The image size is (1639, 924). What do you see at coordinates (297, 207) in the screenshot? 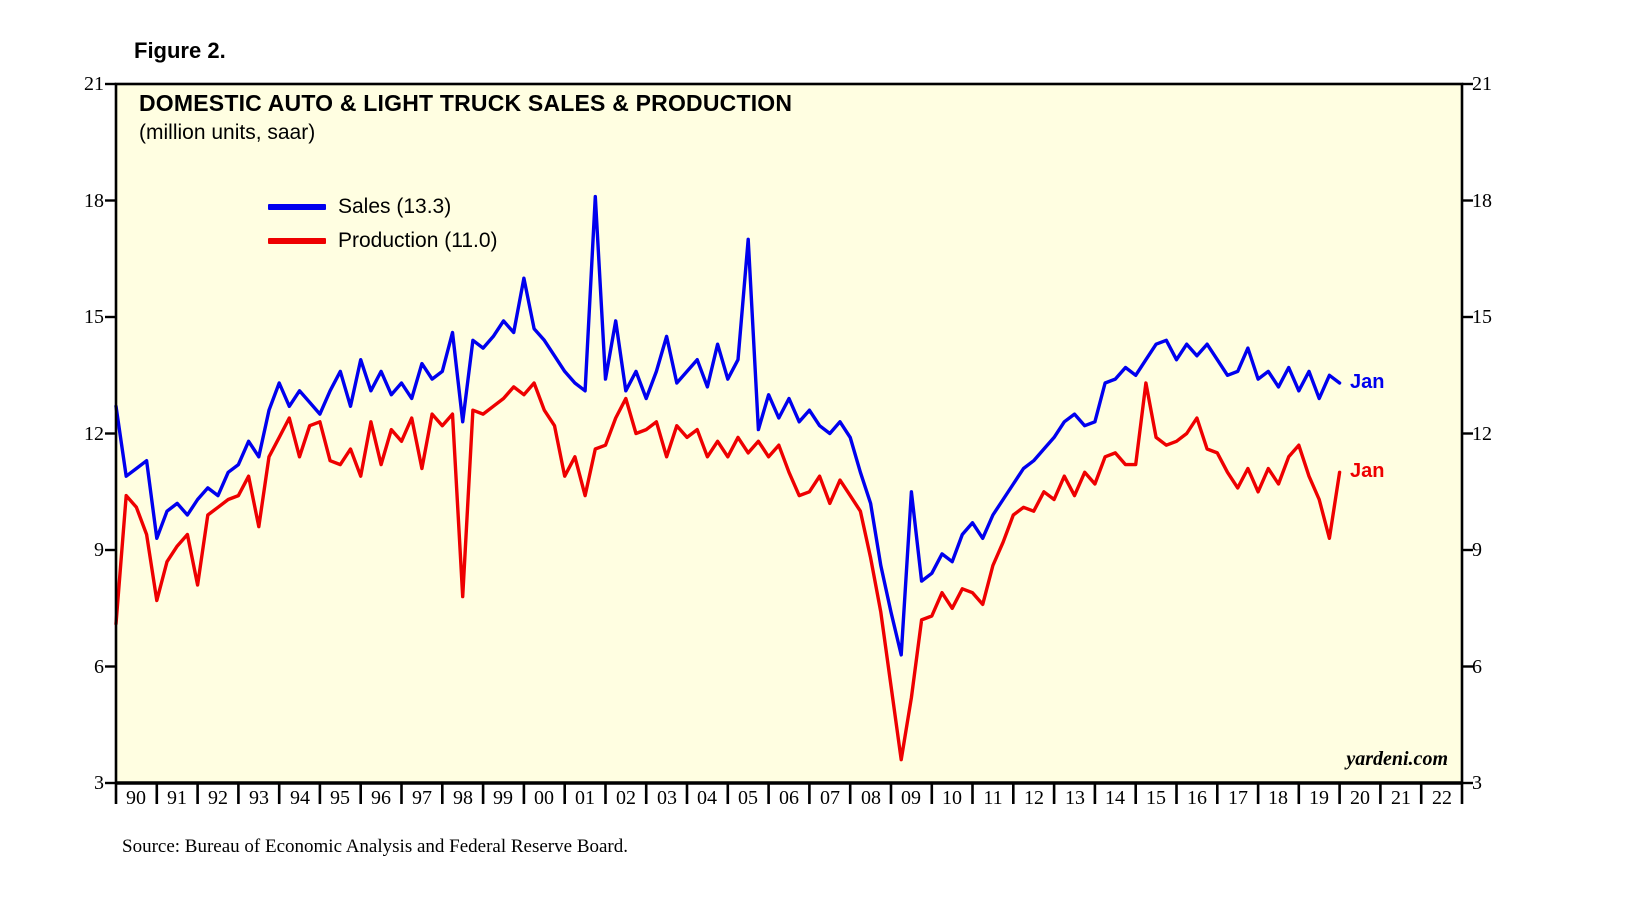
I see `sales-line-swatch` at bounding box center [297, 207].